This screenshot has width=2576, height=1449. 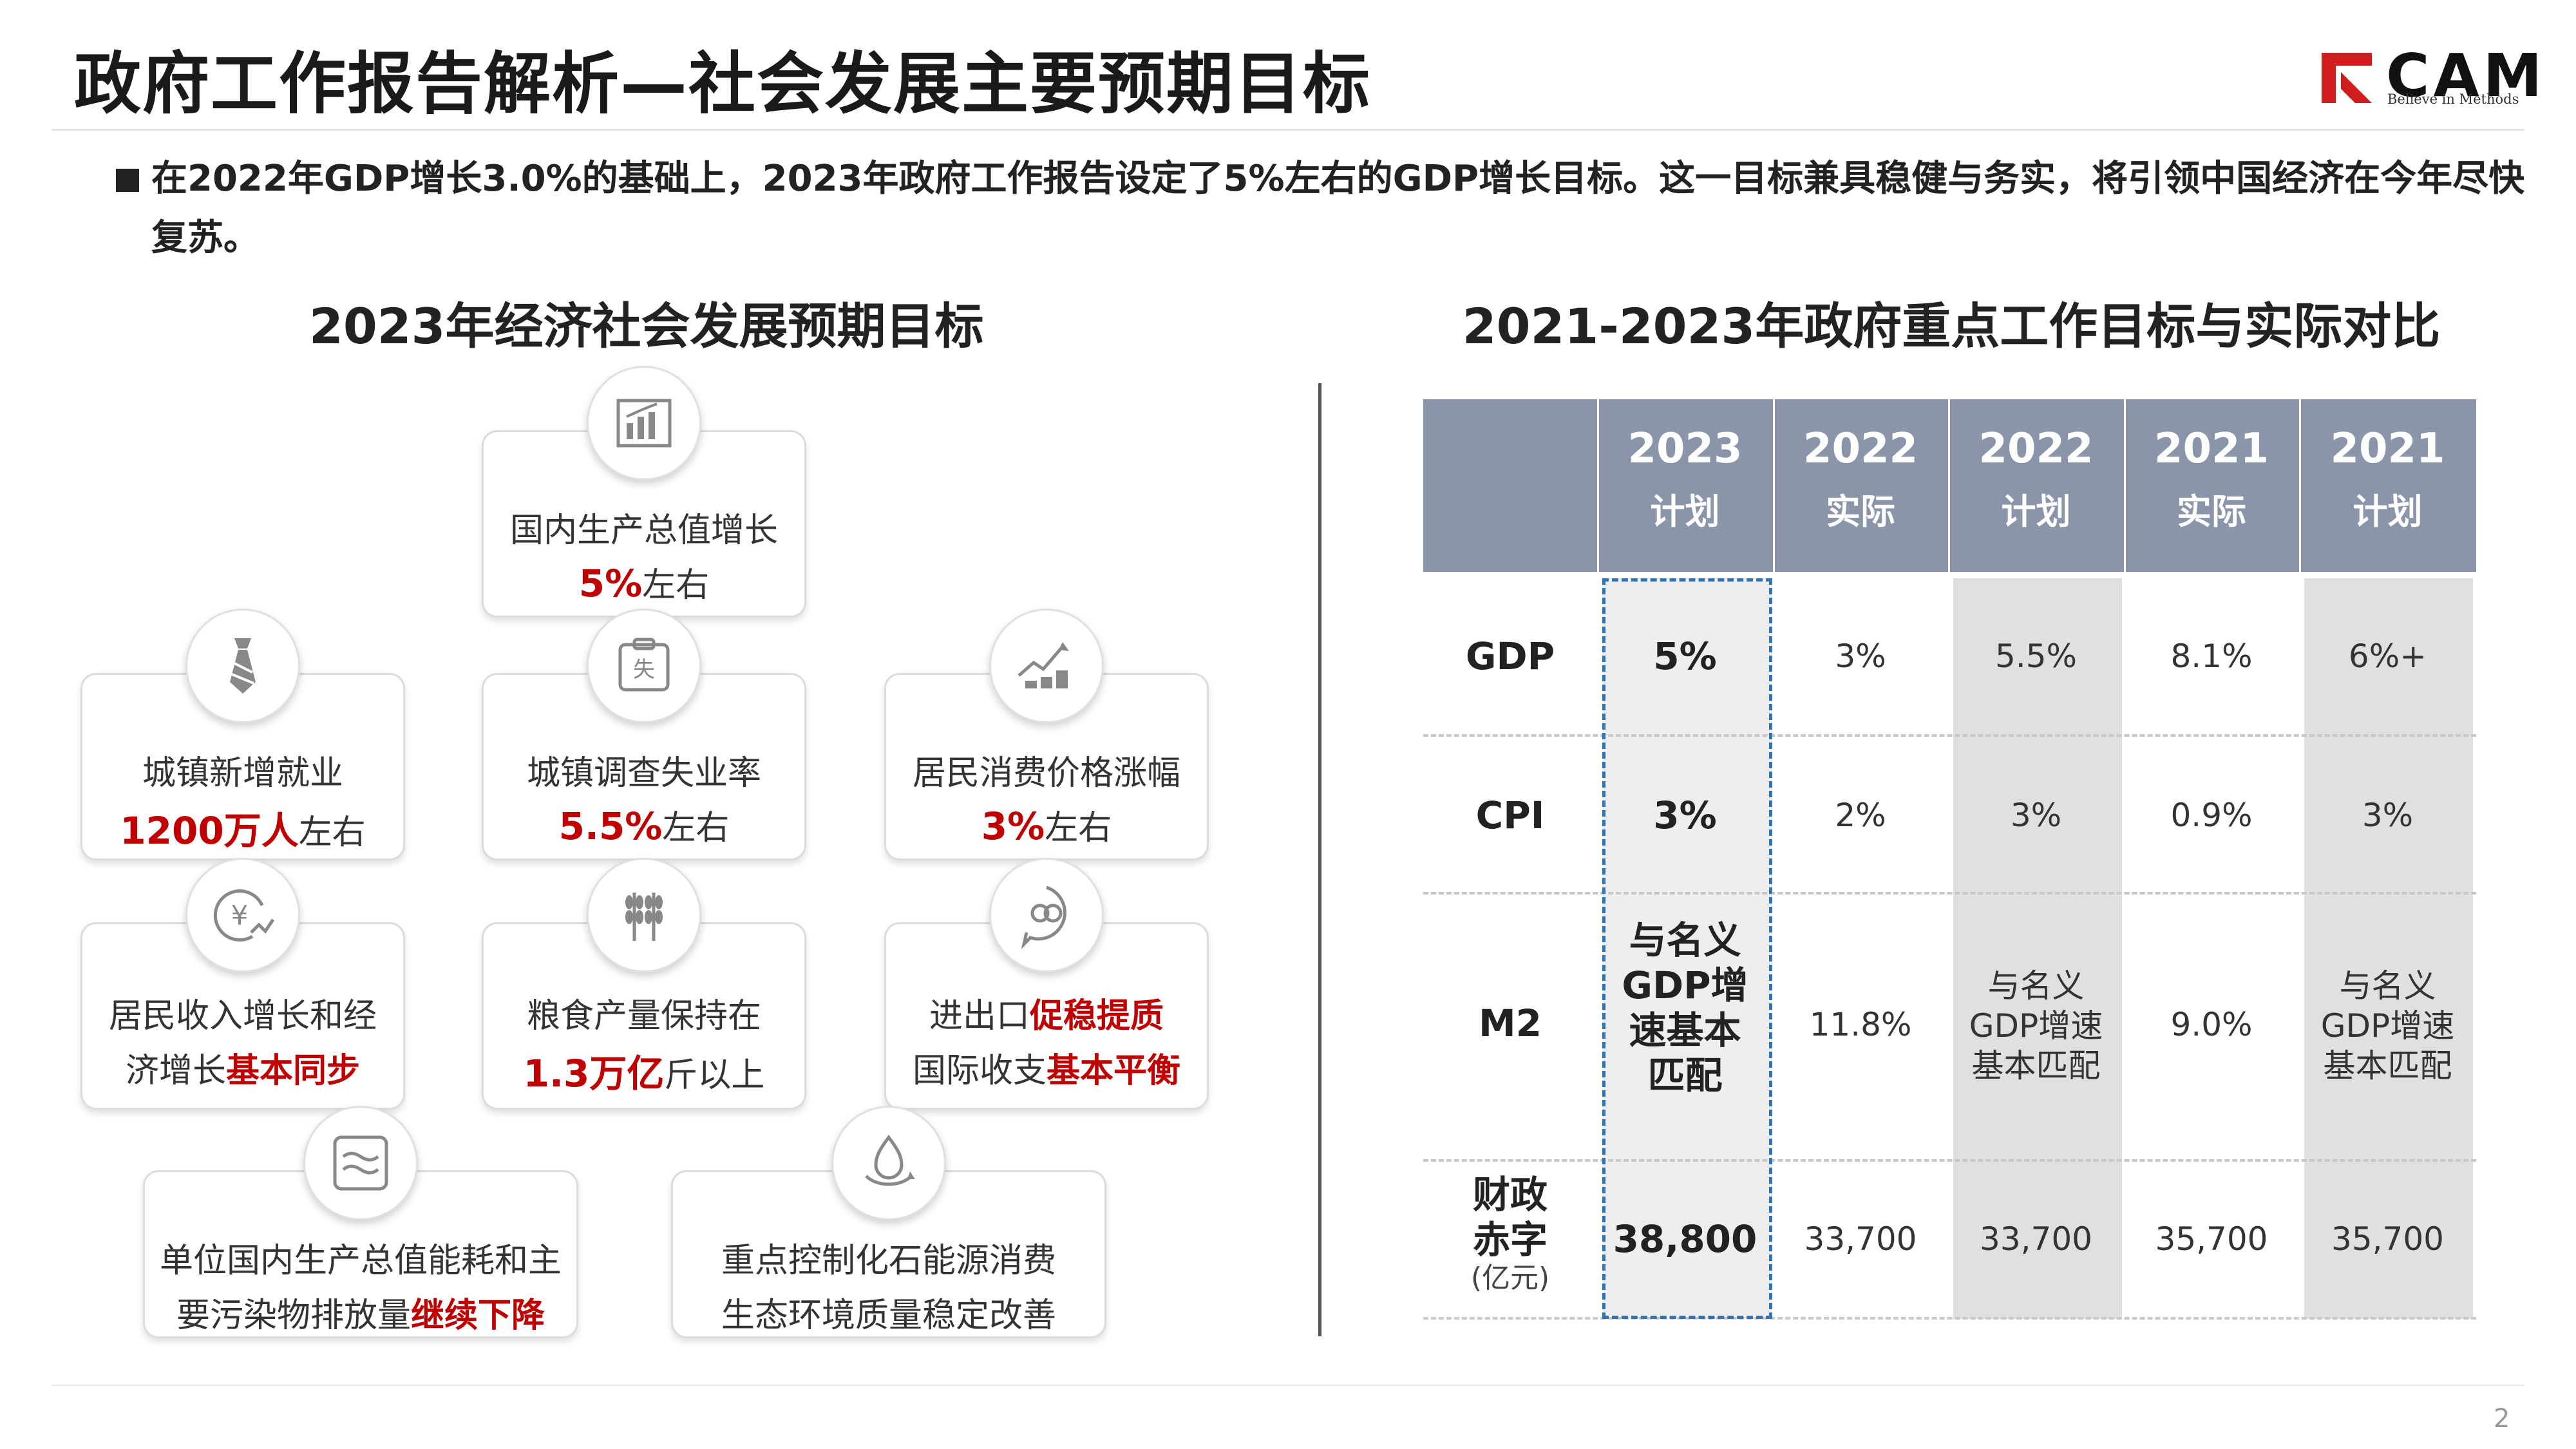 What do you see at coordinates (2037, 948) in the screenshot?
I see `shade-2022-plan` at bounding box center [2037, 948].